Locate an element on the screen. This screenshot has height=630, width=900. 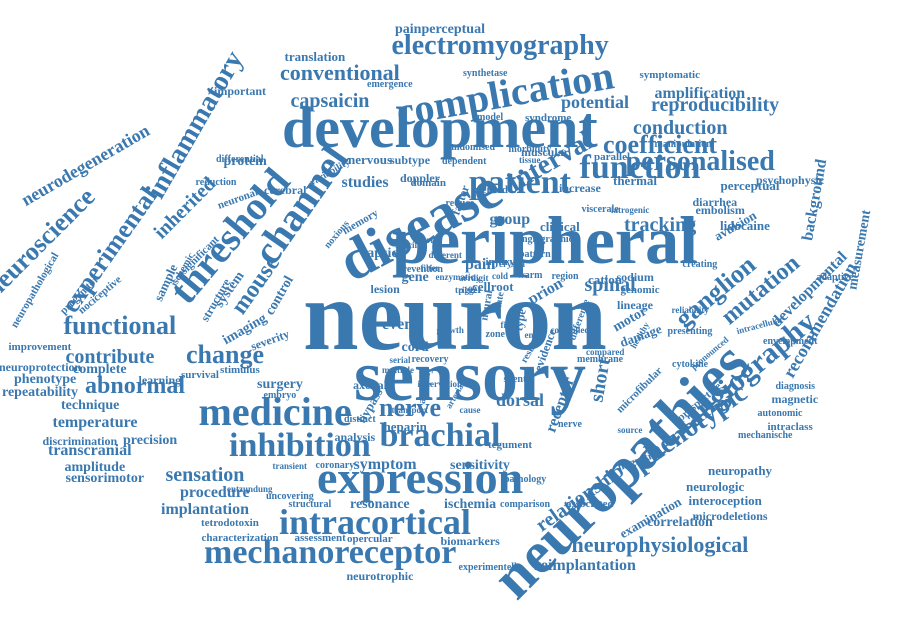
cloud-word: angiographic is located at coordinates (545, 239).